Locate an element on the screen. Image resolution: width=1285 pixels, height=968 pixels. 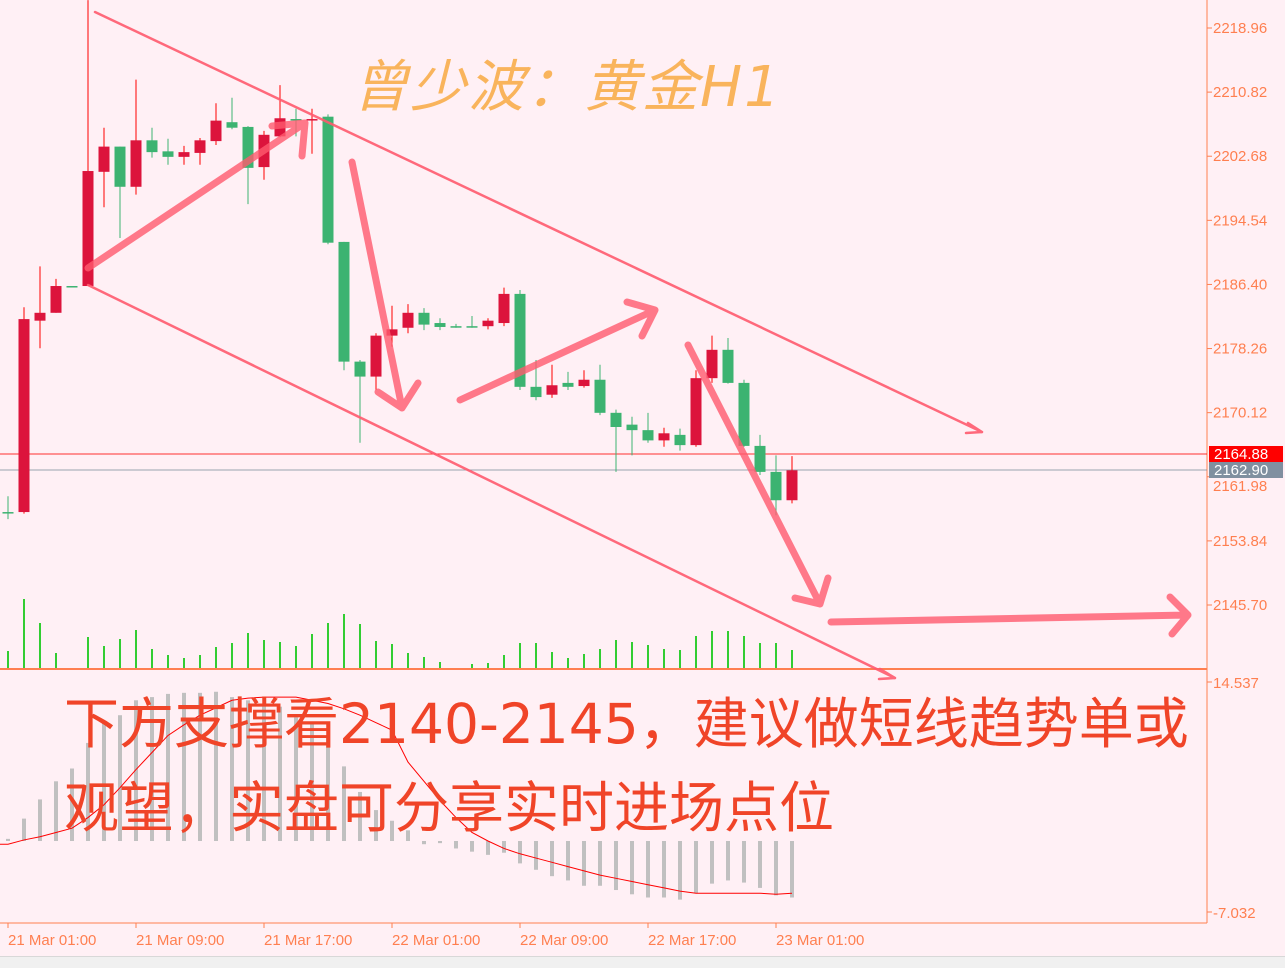
arrow-right is located at coordinates (1009, 615).